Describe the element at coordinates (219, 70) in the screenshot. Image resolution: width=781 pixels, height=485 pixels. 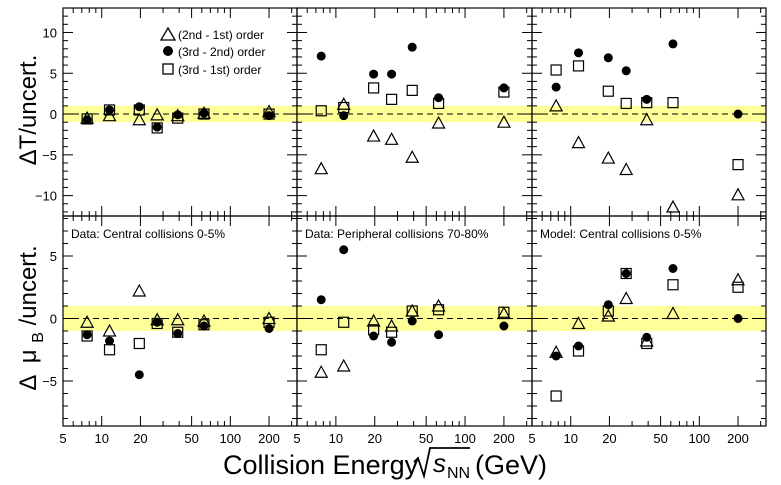
I see `legend-label-square: (3rd - 1st) order` at that location.